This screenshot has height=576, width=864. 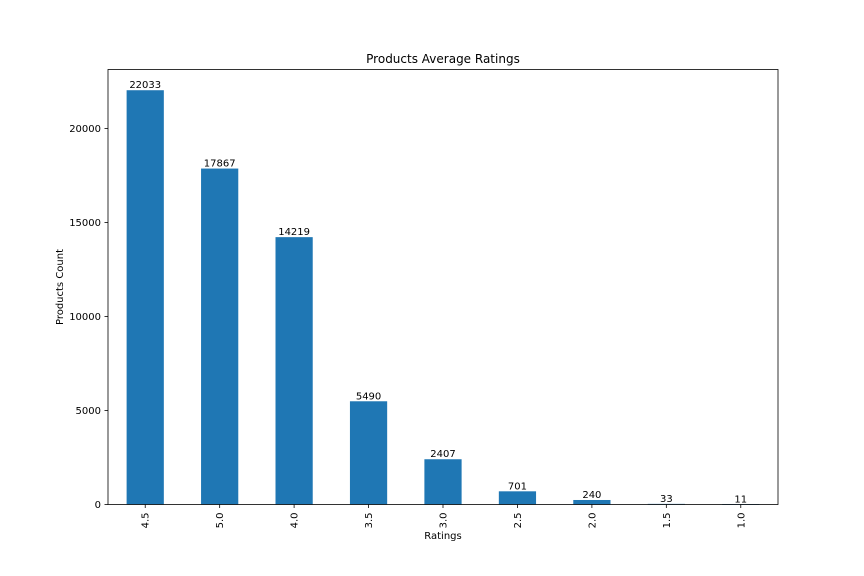 What do you see at coordinates (592, 502) in the screenshot?
I see `bar-2.0` at bounding box center [592, 502].